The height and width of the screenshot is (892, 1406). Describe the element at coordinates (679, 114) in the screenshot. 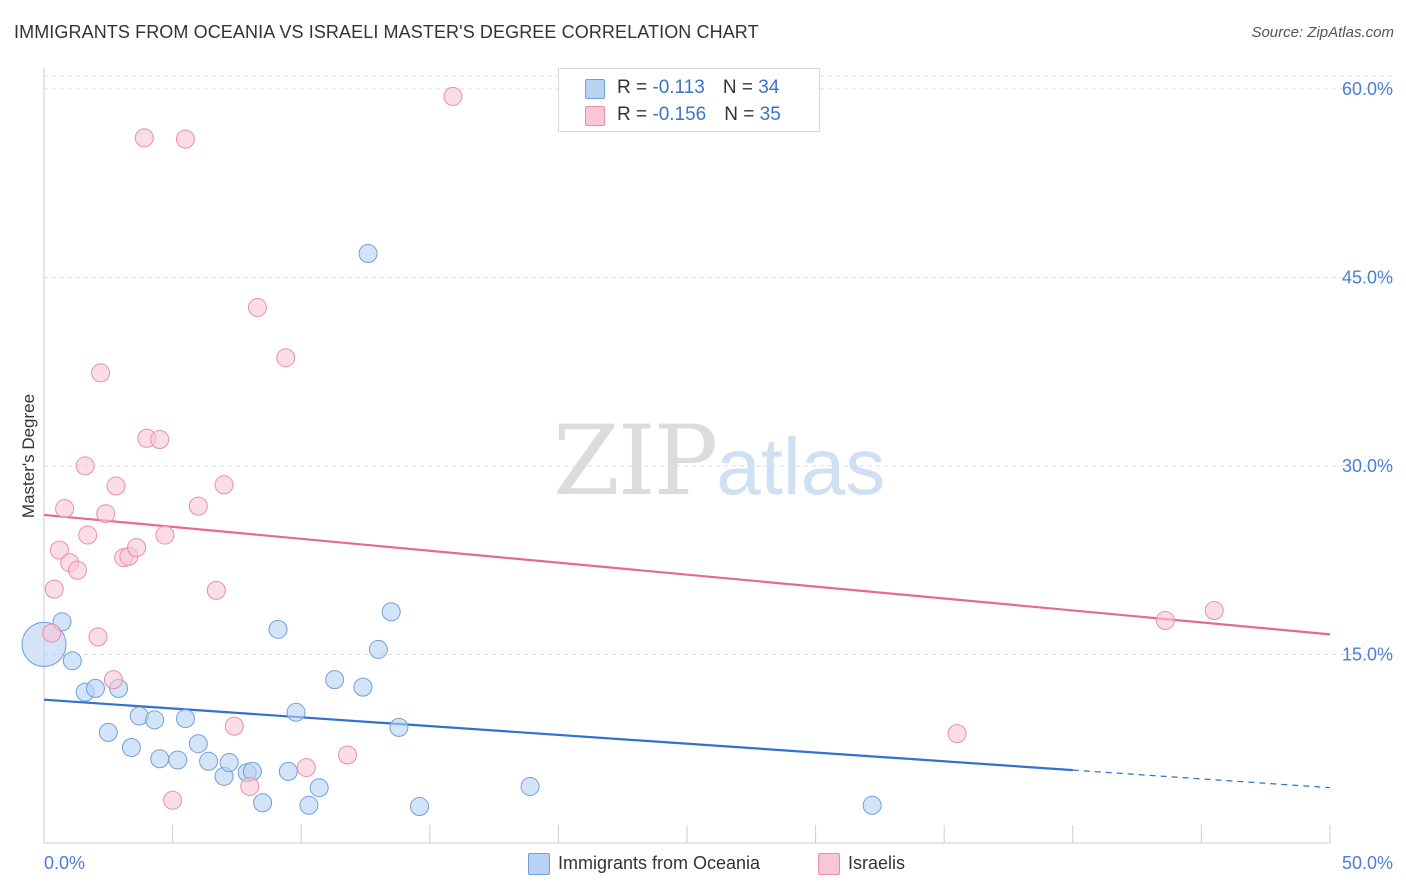

I see `legend-r-value: -0.156` at that location.